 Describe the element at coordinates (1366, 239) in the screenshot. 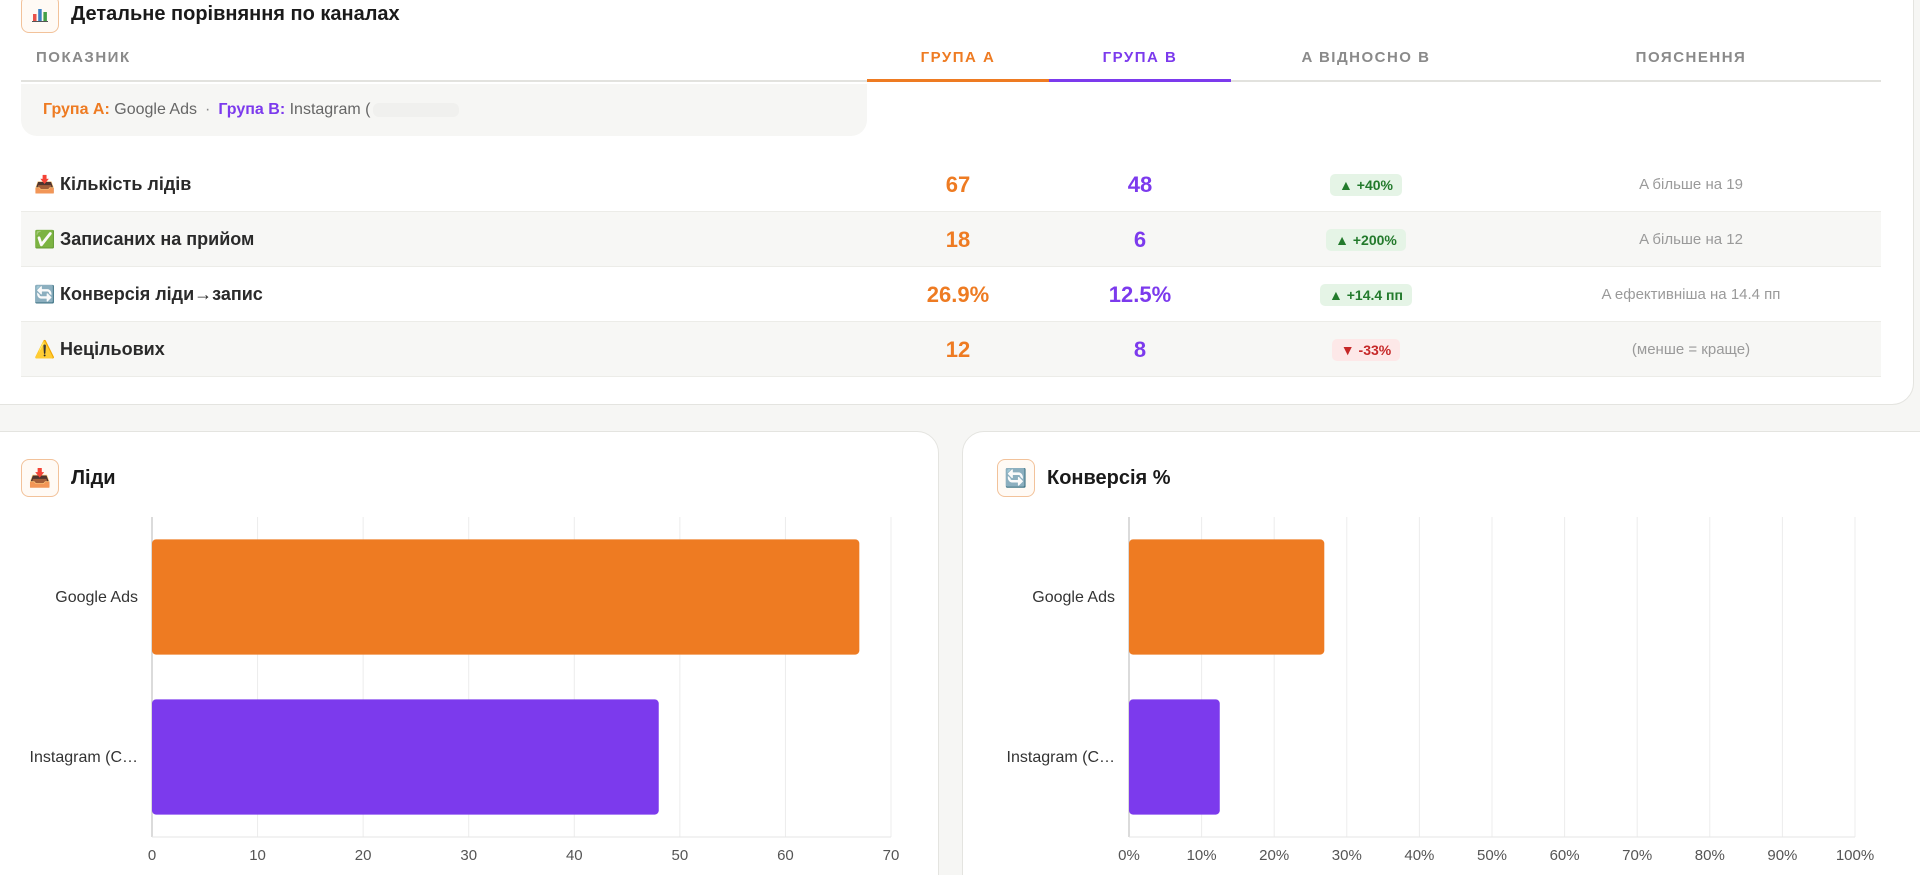

I see `trend-badge: ▲ +200%` at that location.